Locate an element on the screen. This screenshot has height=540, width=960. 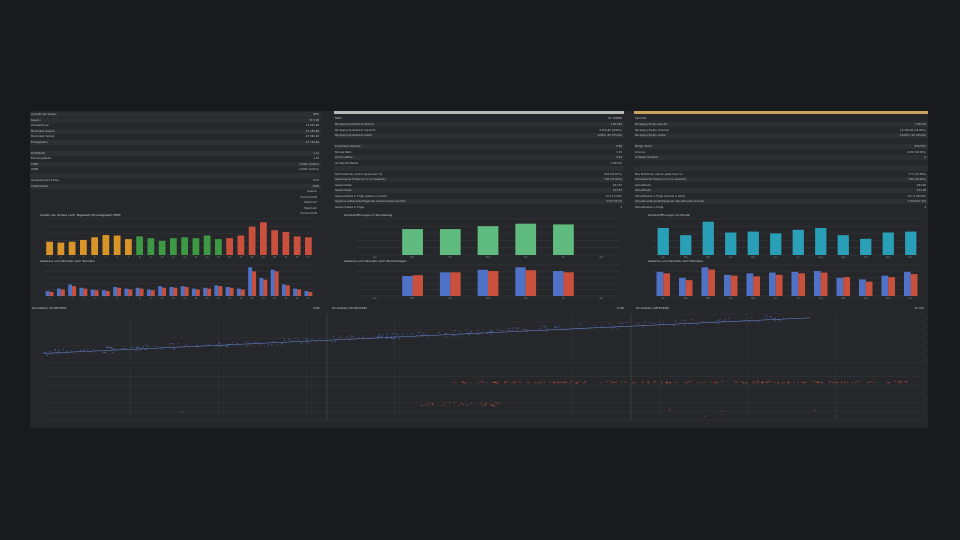
tick-label: Nov is located at coordinates (888, 257).